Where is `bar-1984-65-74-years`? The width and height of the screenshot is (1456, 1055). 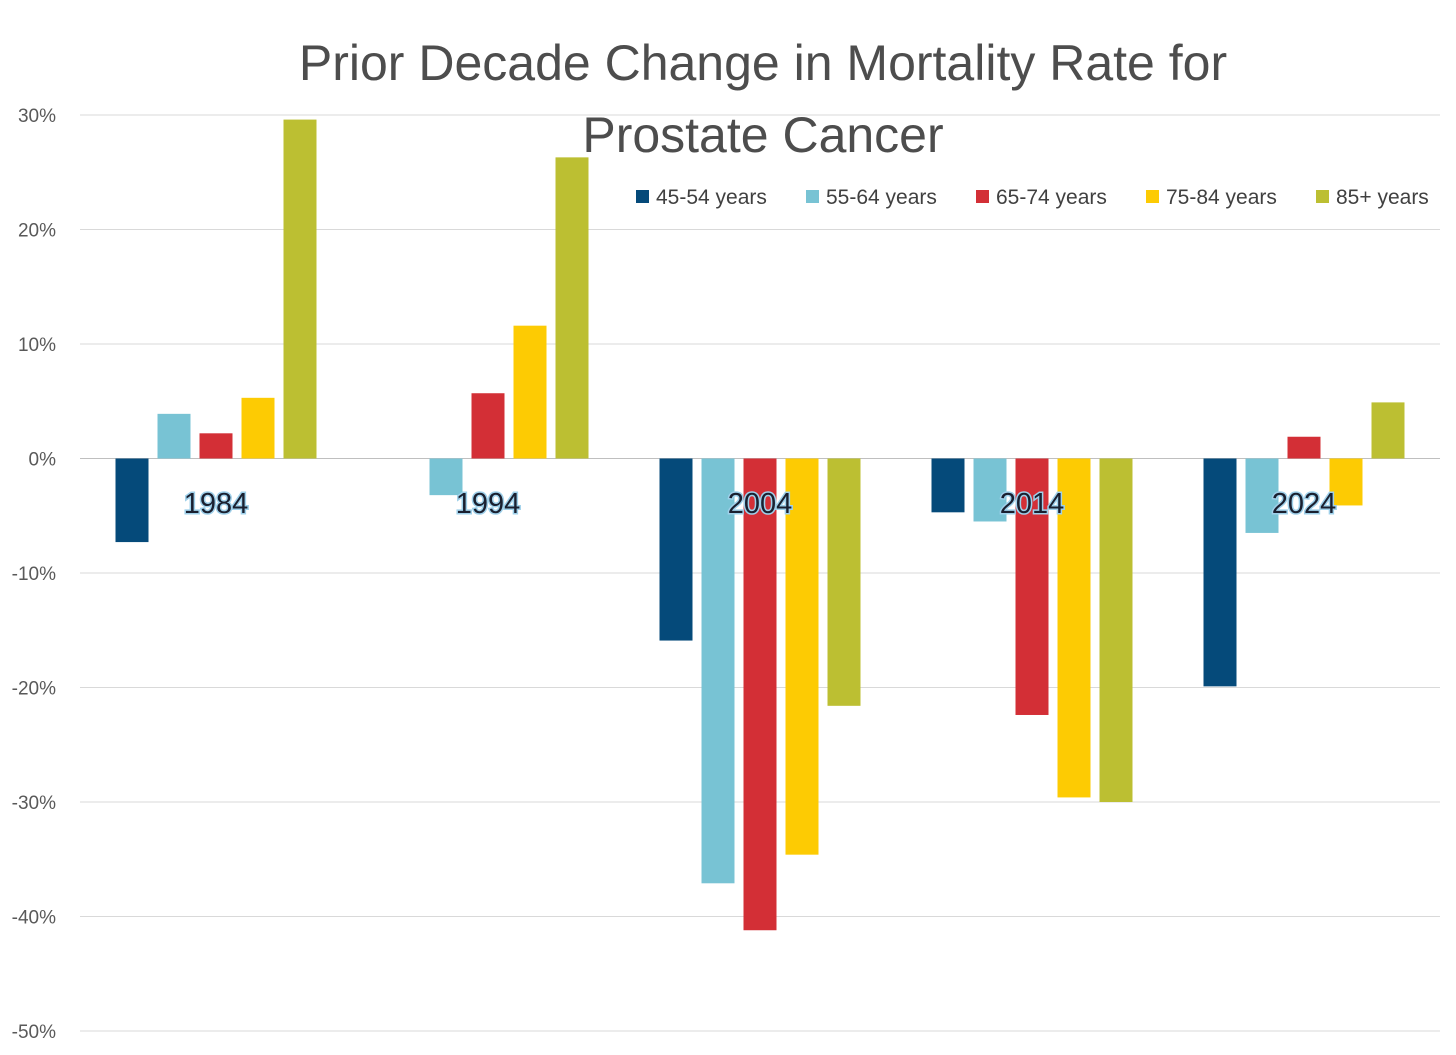 bar-1984-65-74-years is located at coordinates (216, 446).